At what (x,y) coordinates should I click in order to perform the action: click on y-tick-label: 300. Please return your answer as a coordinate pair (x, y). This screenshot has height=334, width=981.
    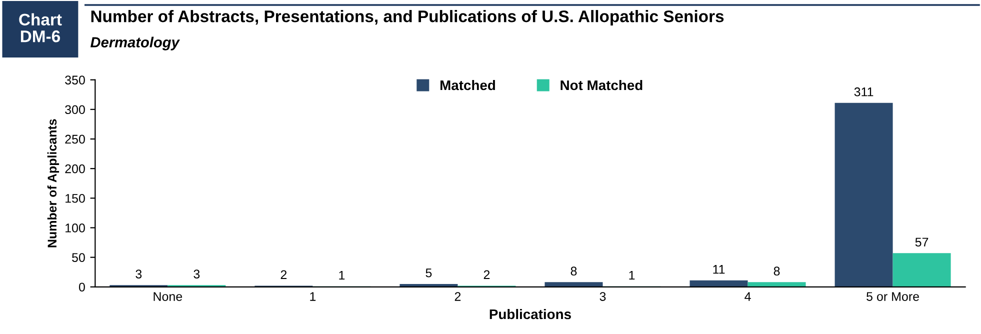
    Looking at the image, I should click on (75, 109).